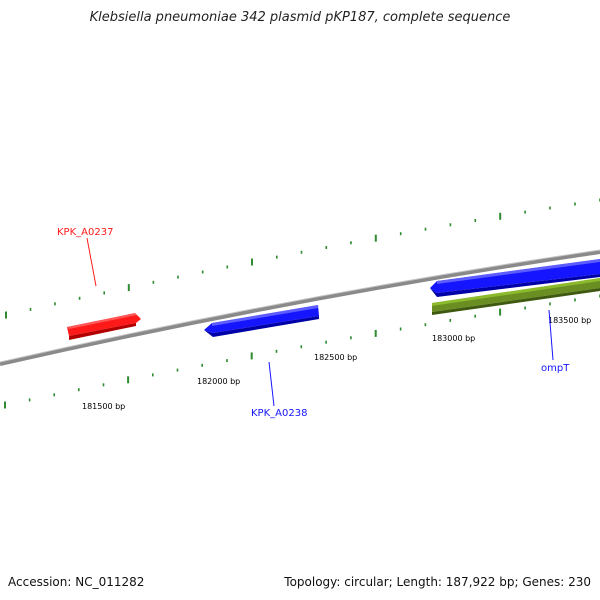 The image size is (600, 600). I want to click on gene-label-kpk-a0238: KPK_A0238, so click(279, 413).